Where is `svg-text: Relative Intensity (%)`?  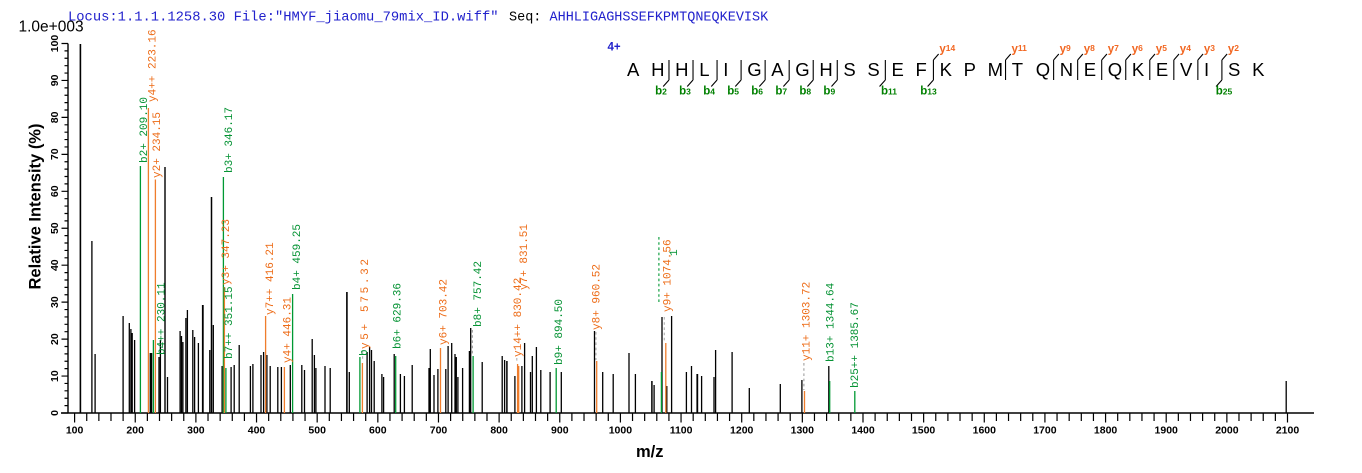 svg-text: Relative Intensity (%) is located at coordinates (36, 207).